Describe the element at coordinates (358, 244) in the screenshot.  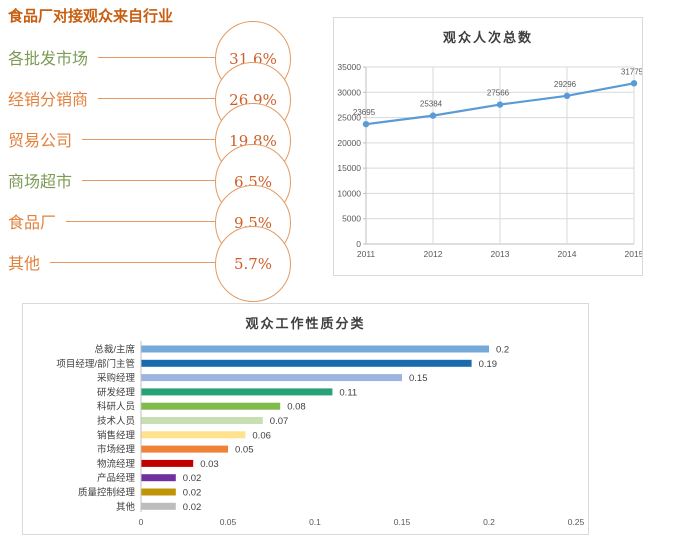
I see `y-axis-label: 0` at that location.